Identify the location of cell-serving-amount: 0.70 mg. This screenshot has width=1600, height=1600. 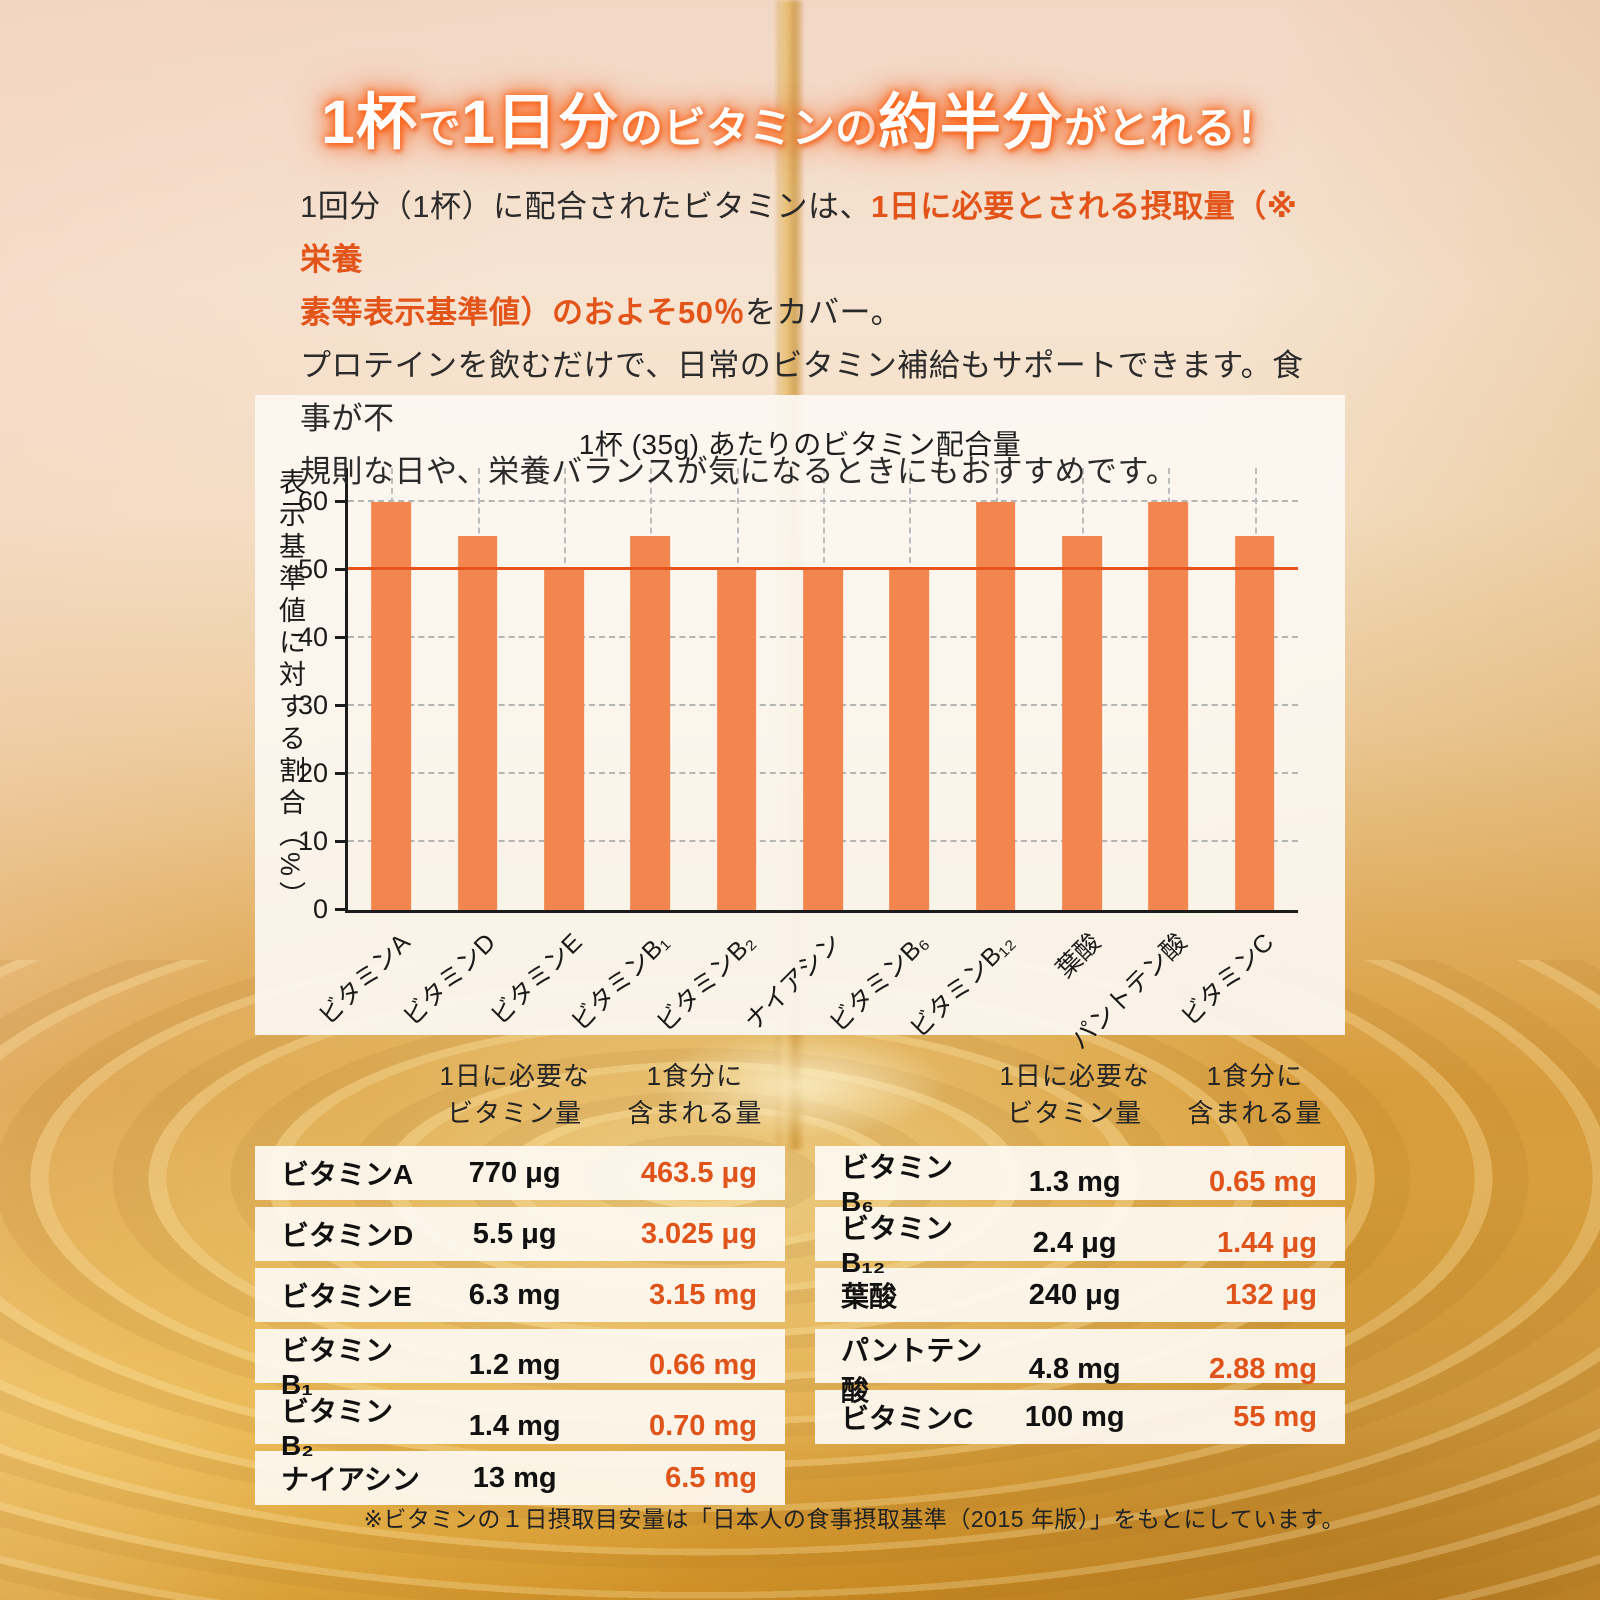
(702, 1425).